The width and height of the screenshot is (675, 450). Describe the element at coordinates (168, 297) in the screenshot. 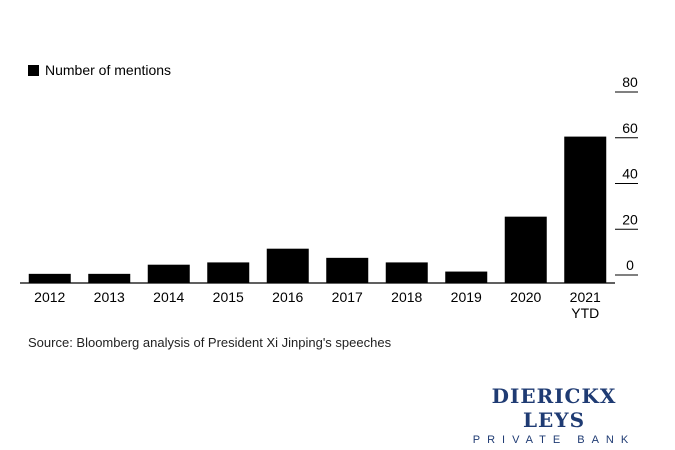

I see `x-tick-label: 2014` at that location.